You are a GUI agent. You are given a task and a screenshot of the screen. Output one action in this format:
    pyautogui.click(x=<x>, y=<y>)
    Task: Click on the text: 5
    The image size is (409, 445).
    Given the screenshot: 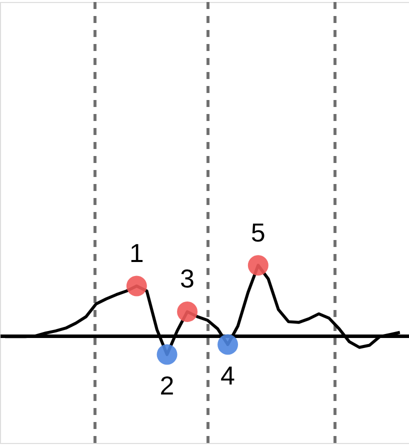 What is the action you would take?
    pyautogui.click(x=258, y=232)
    